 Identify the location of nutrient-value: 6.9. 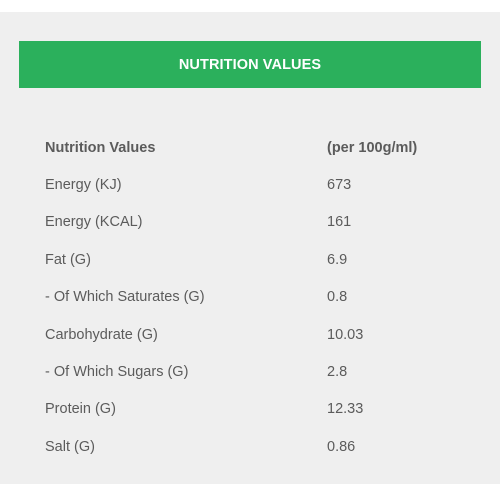
(337, 259).